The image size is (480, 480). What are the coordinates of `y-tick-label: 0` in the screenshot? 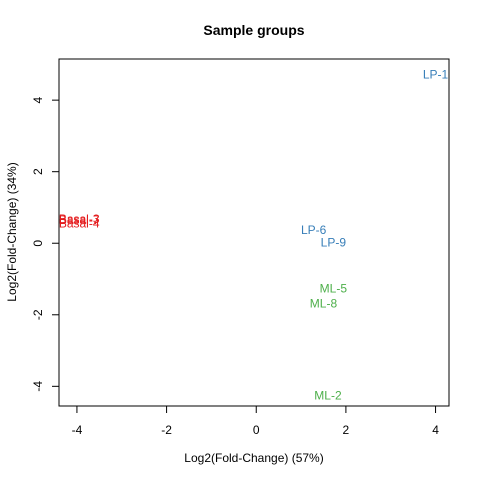 It's located at (38, 243).